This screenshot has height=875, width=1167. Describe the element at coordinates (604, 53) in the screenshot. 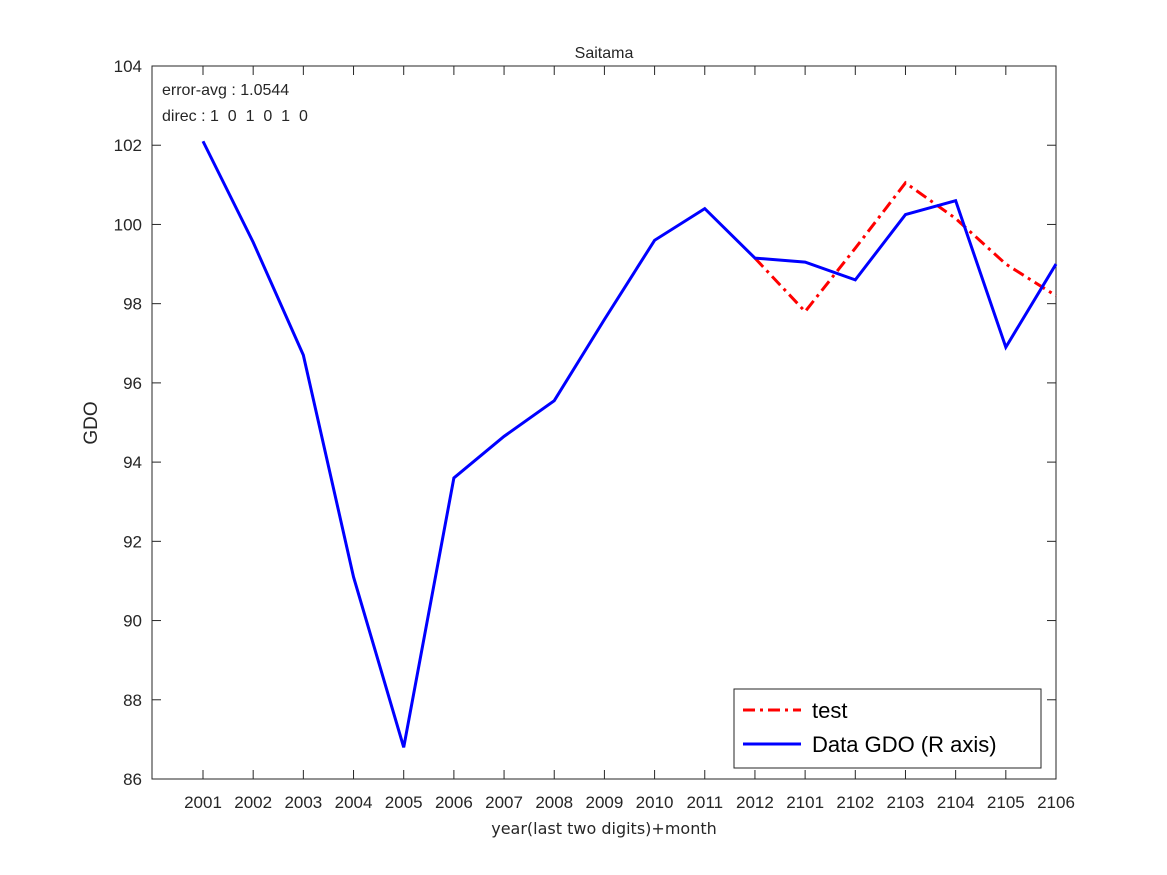

I see `chart-title: Saitama` at that location.